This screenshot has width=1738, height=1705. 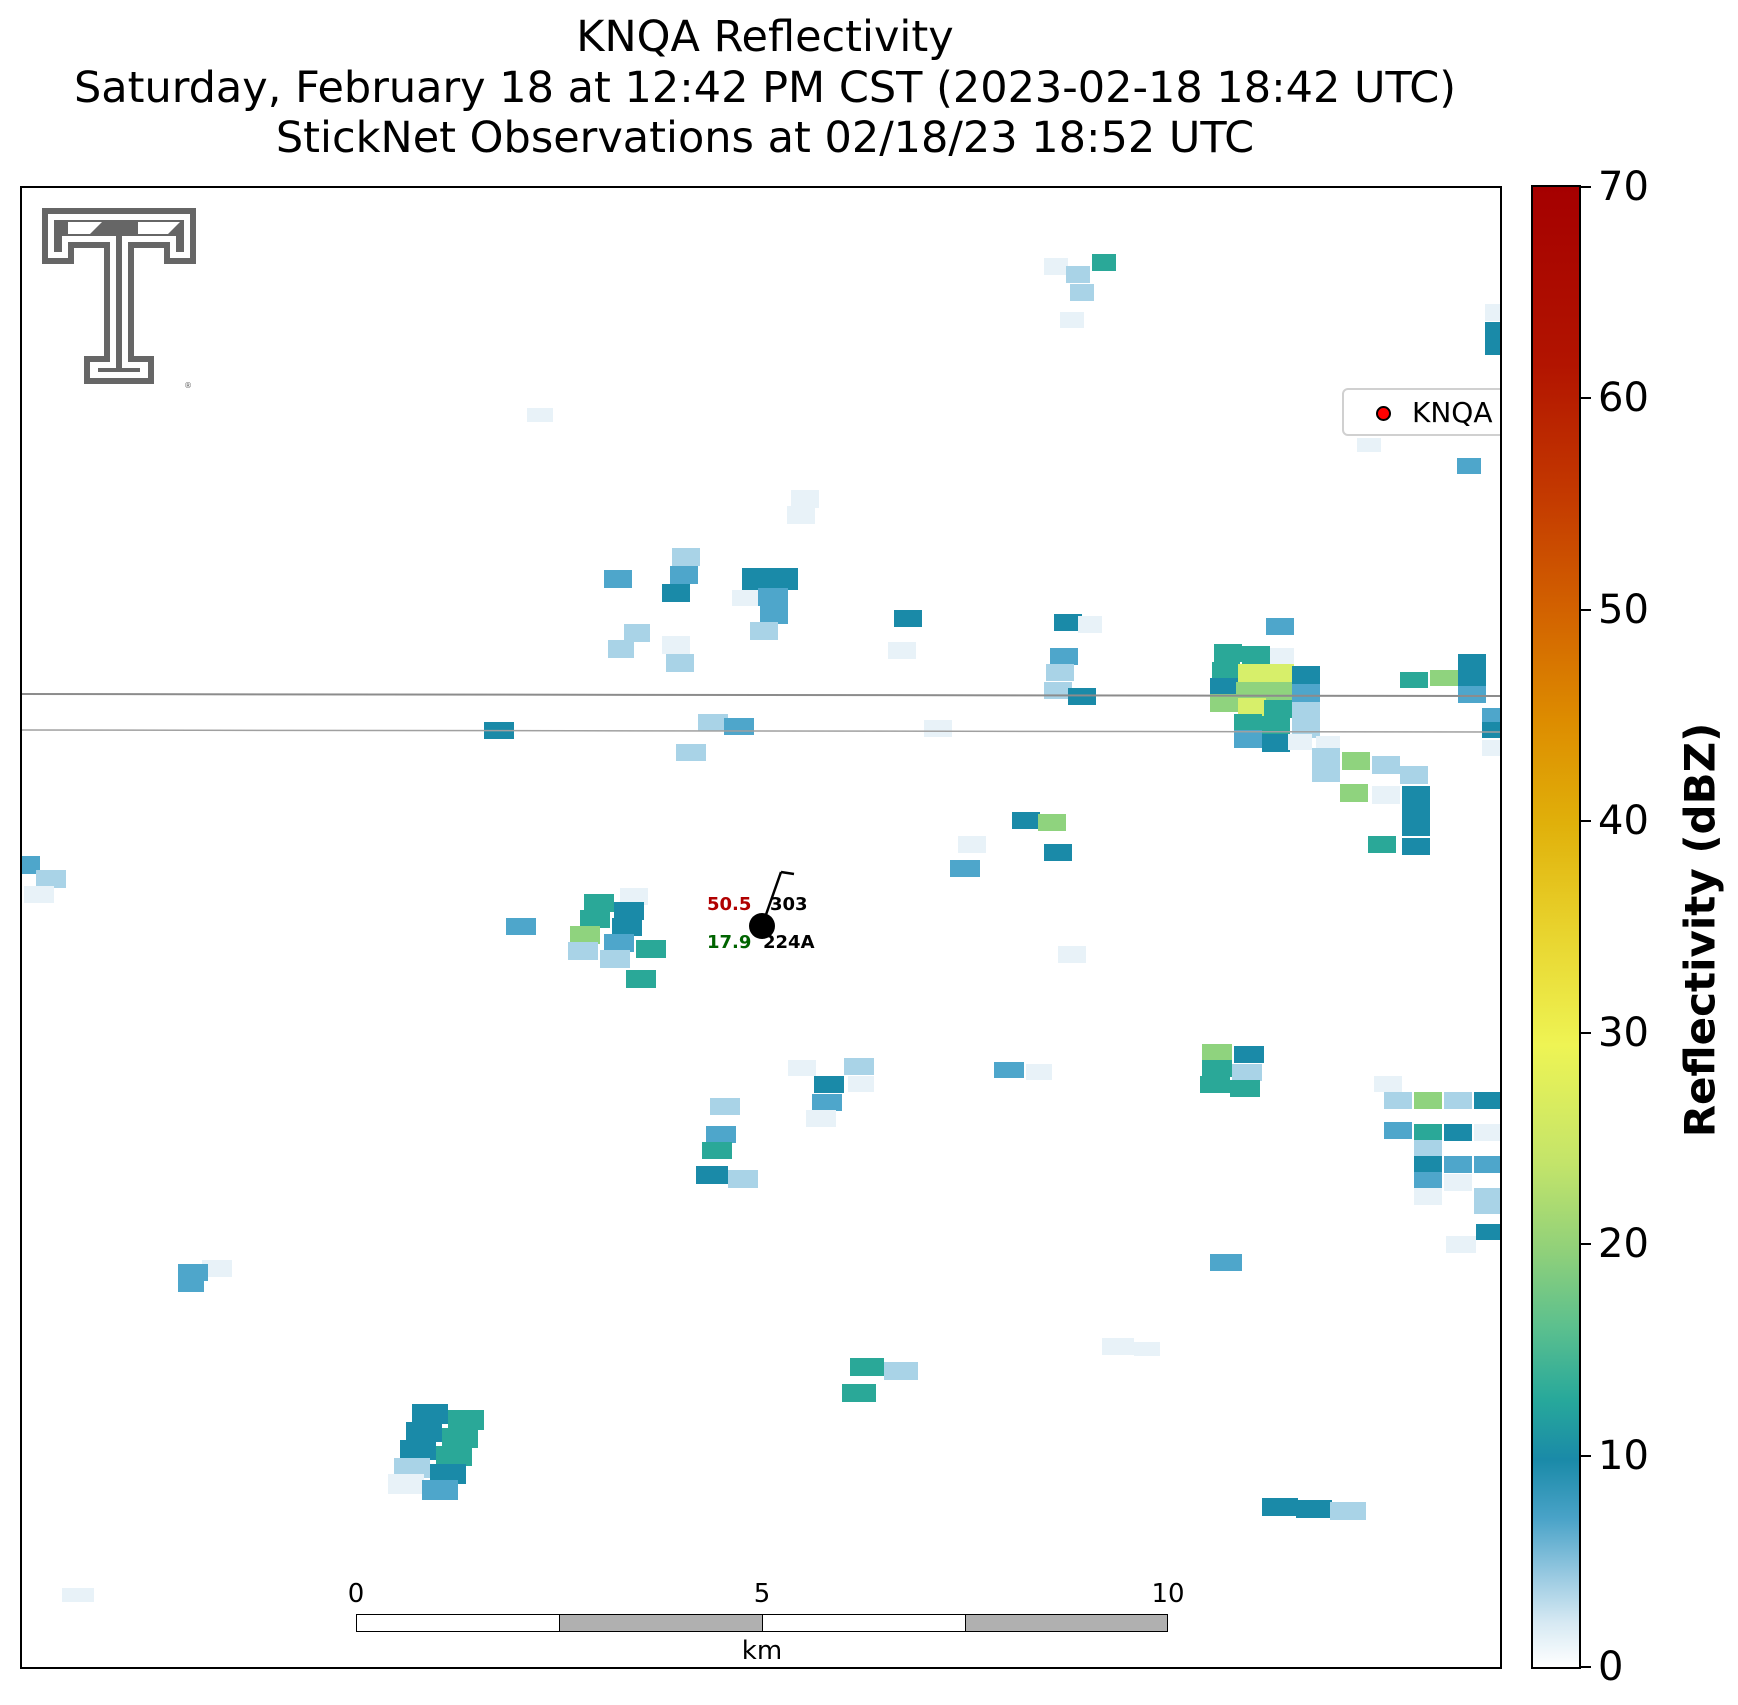 I want to click on colorbar-tick-label: 0, so click(x=1611, y=1667).